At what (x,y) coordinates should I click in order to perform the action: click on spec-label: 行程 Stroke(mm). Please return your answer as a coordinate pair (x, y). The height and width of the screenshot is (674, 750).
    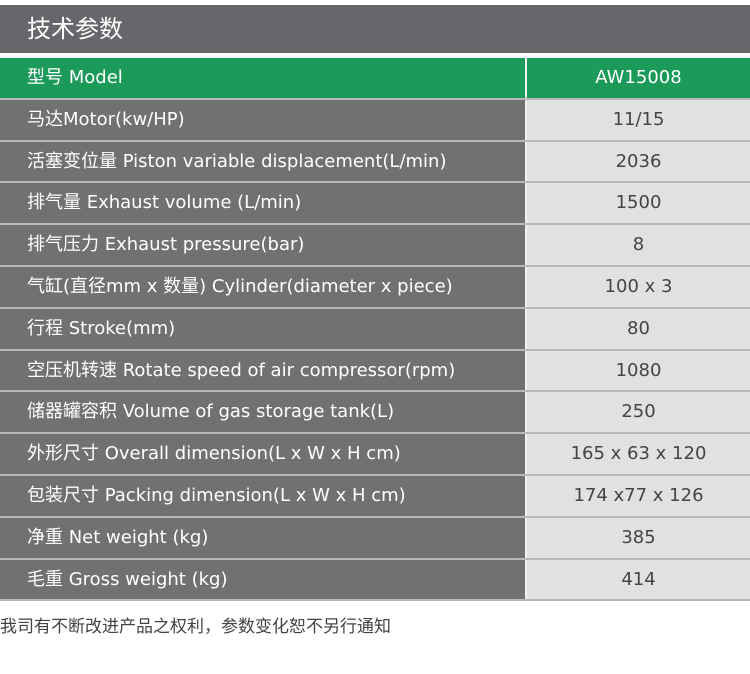
    Looking at the image, I should click on (263, 328).